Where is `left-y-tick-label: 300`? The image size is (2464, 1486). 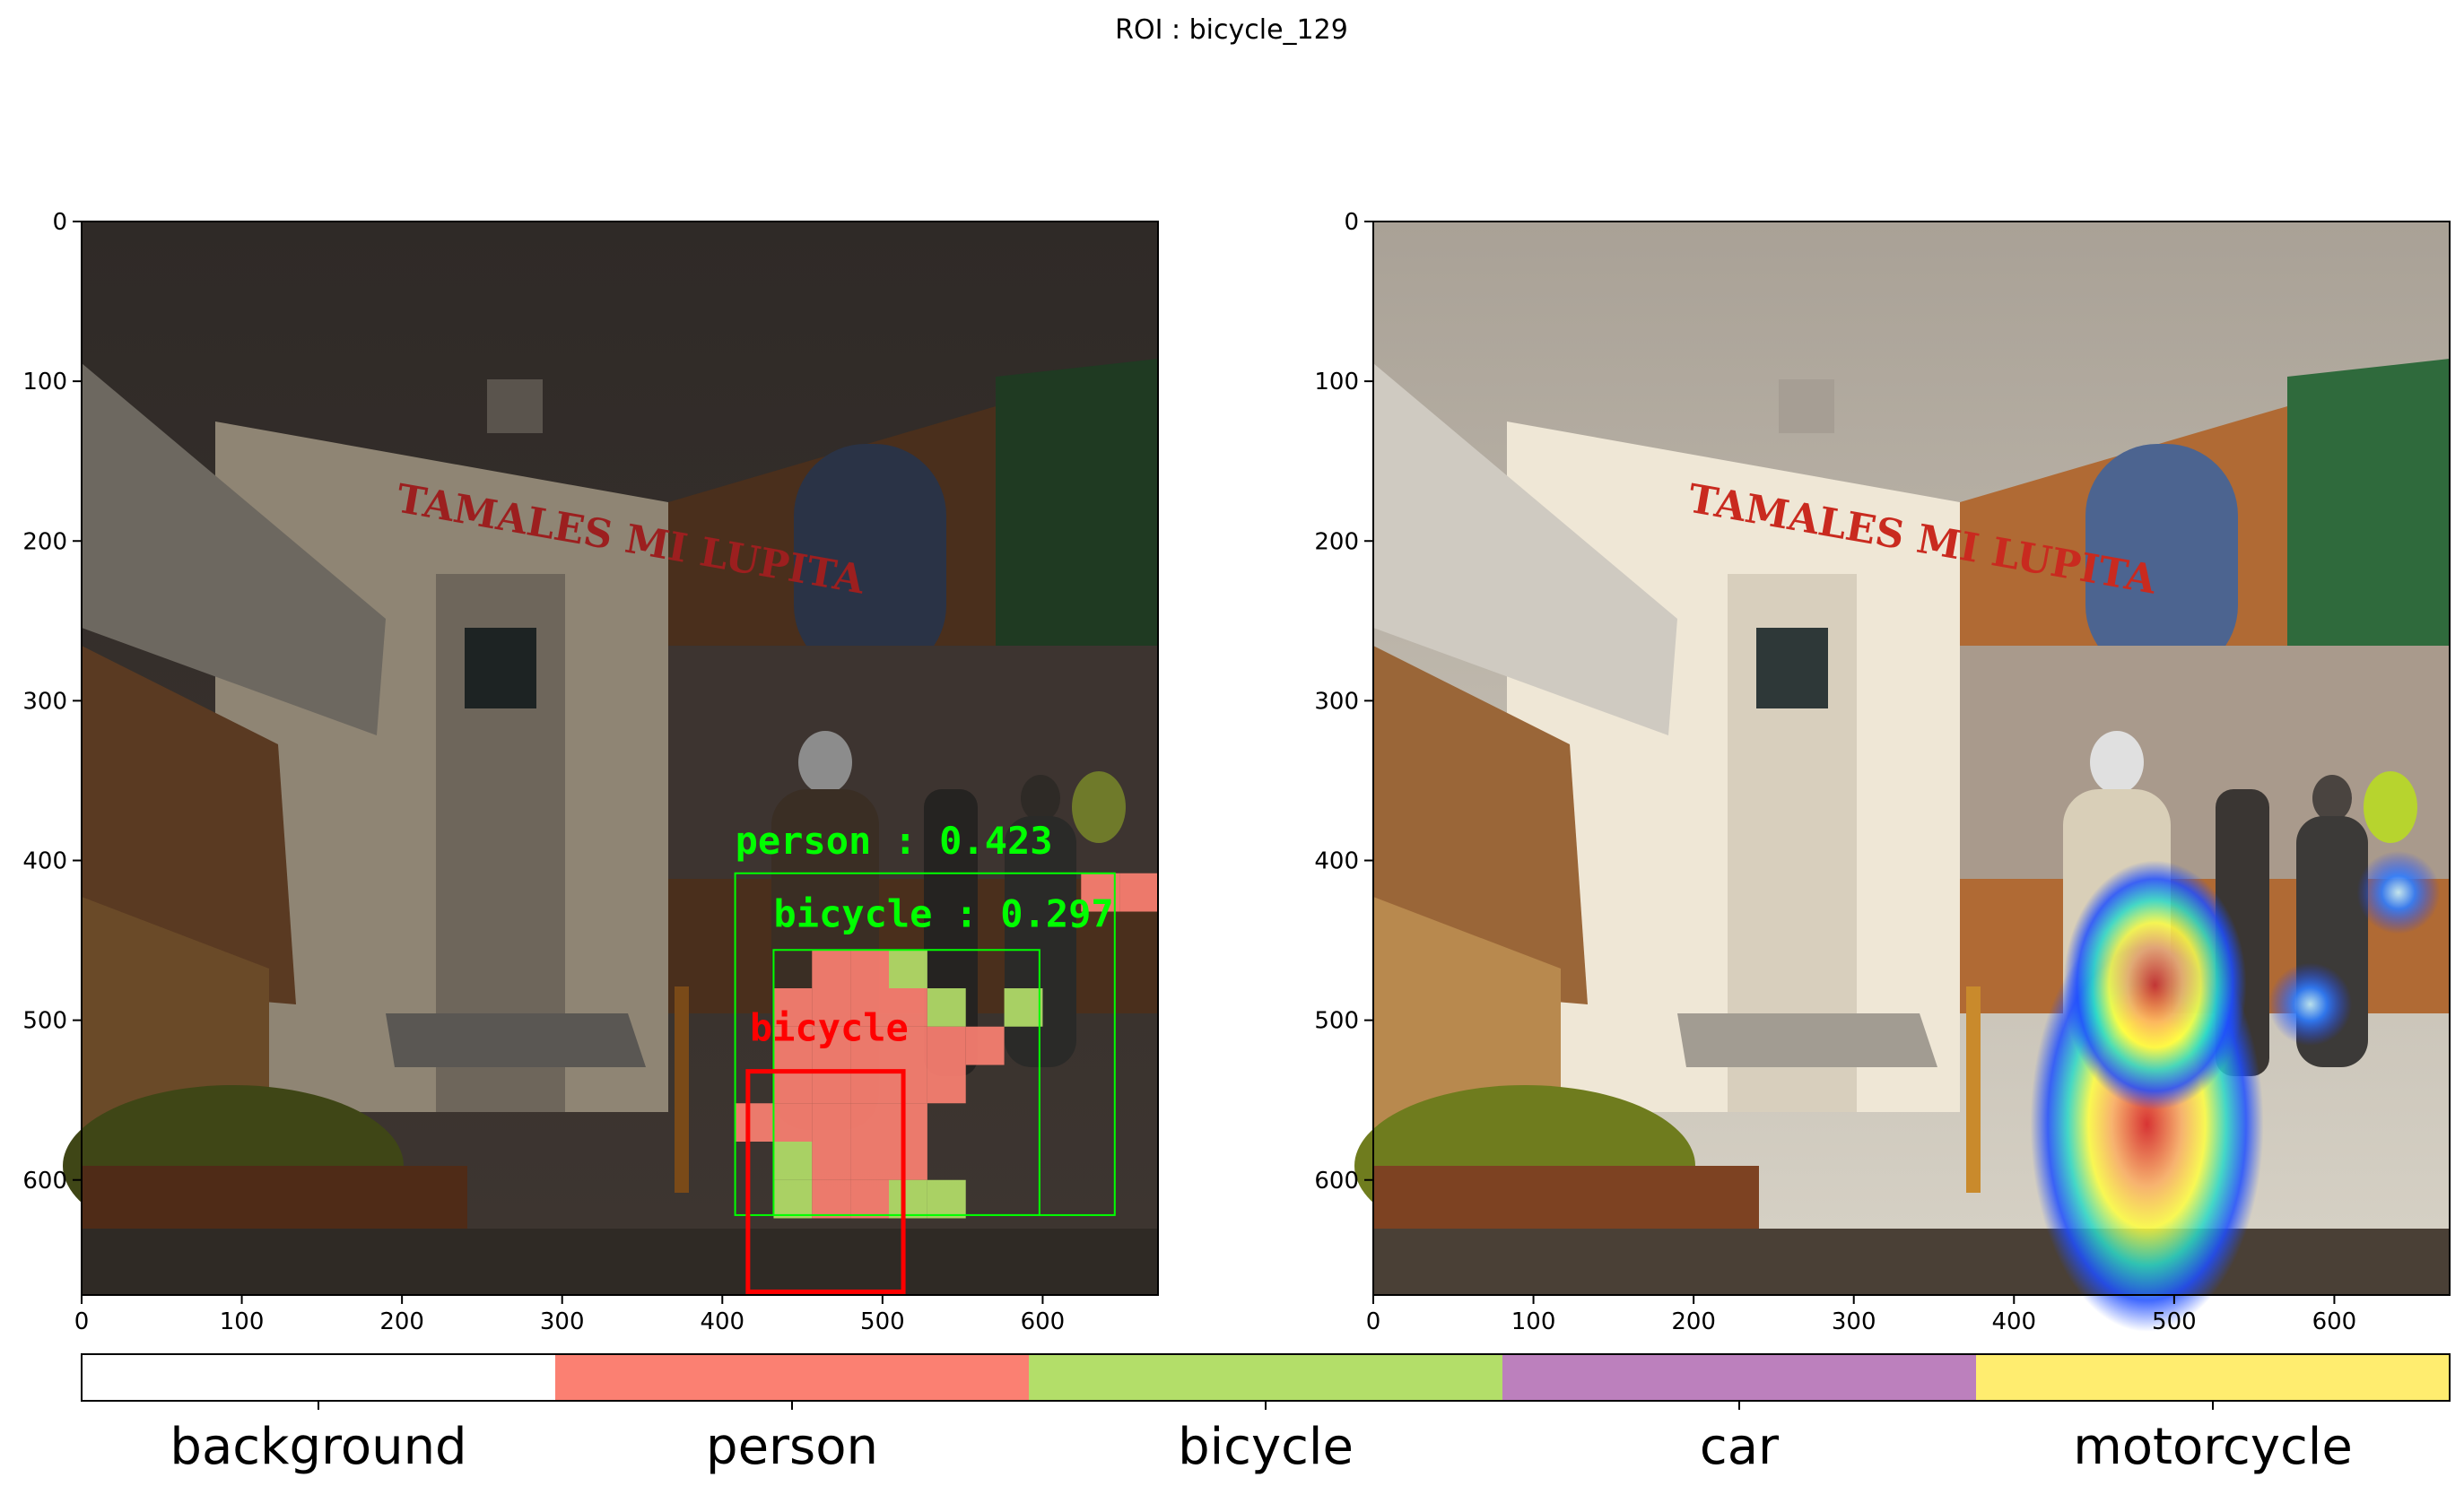 left-y-tick-label: 300 is located at coordinates (44, 701).